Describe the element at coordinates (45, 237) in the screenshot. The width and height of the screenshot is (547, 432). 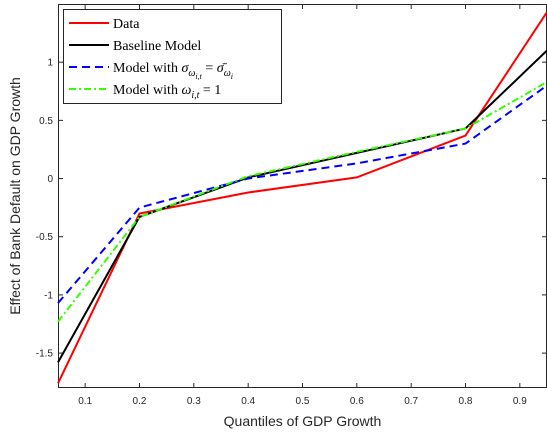
I see `y-tick-label: -0.5` at that location.